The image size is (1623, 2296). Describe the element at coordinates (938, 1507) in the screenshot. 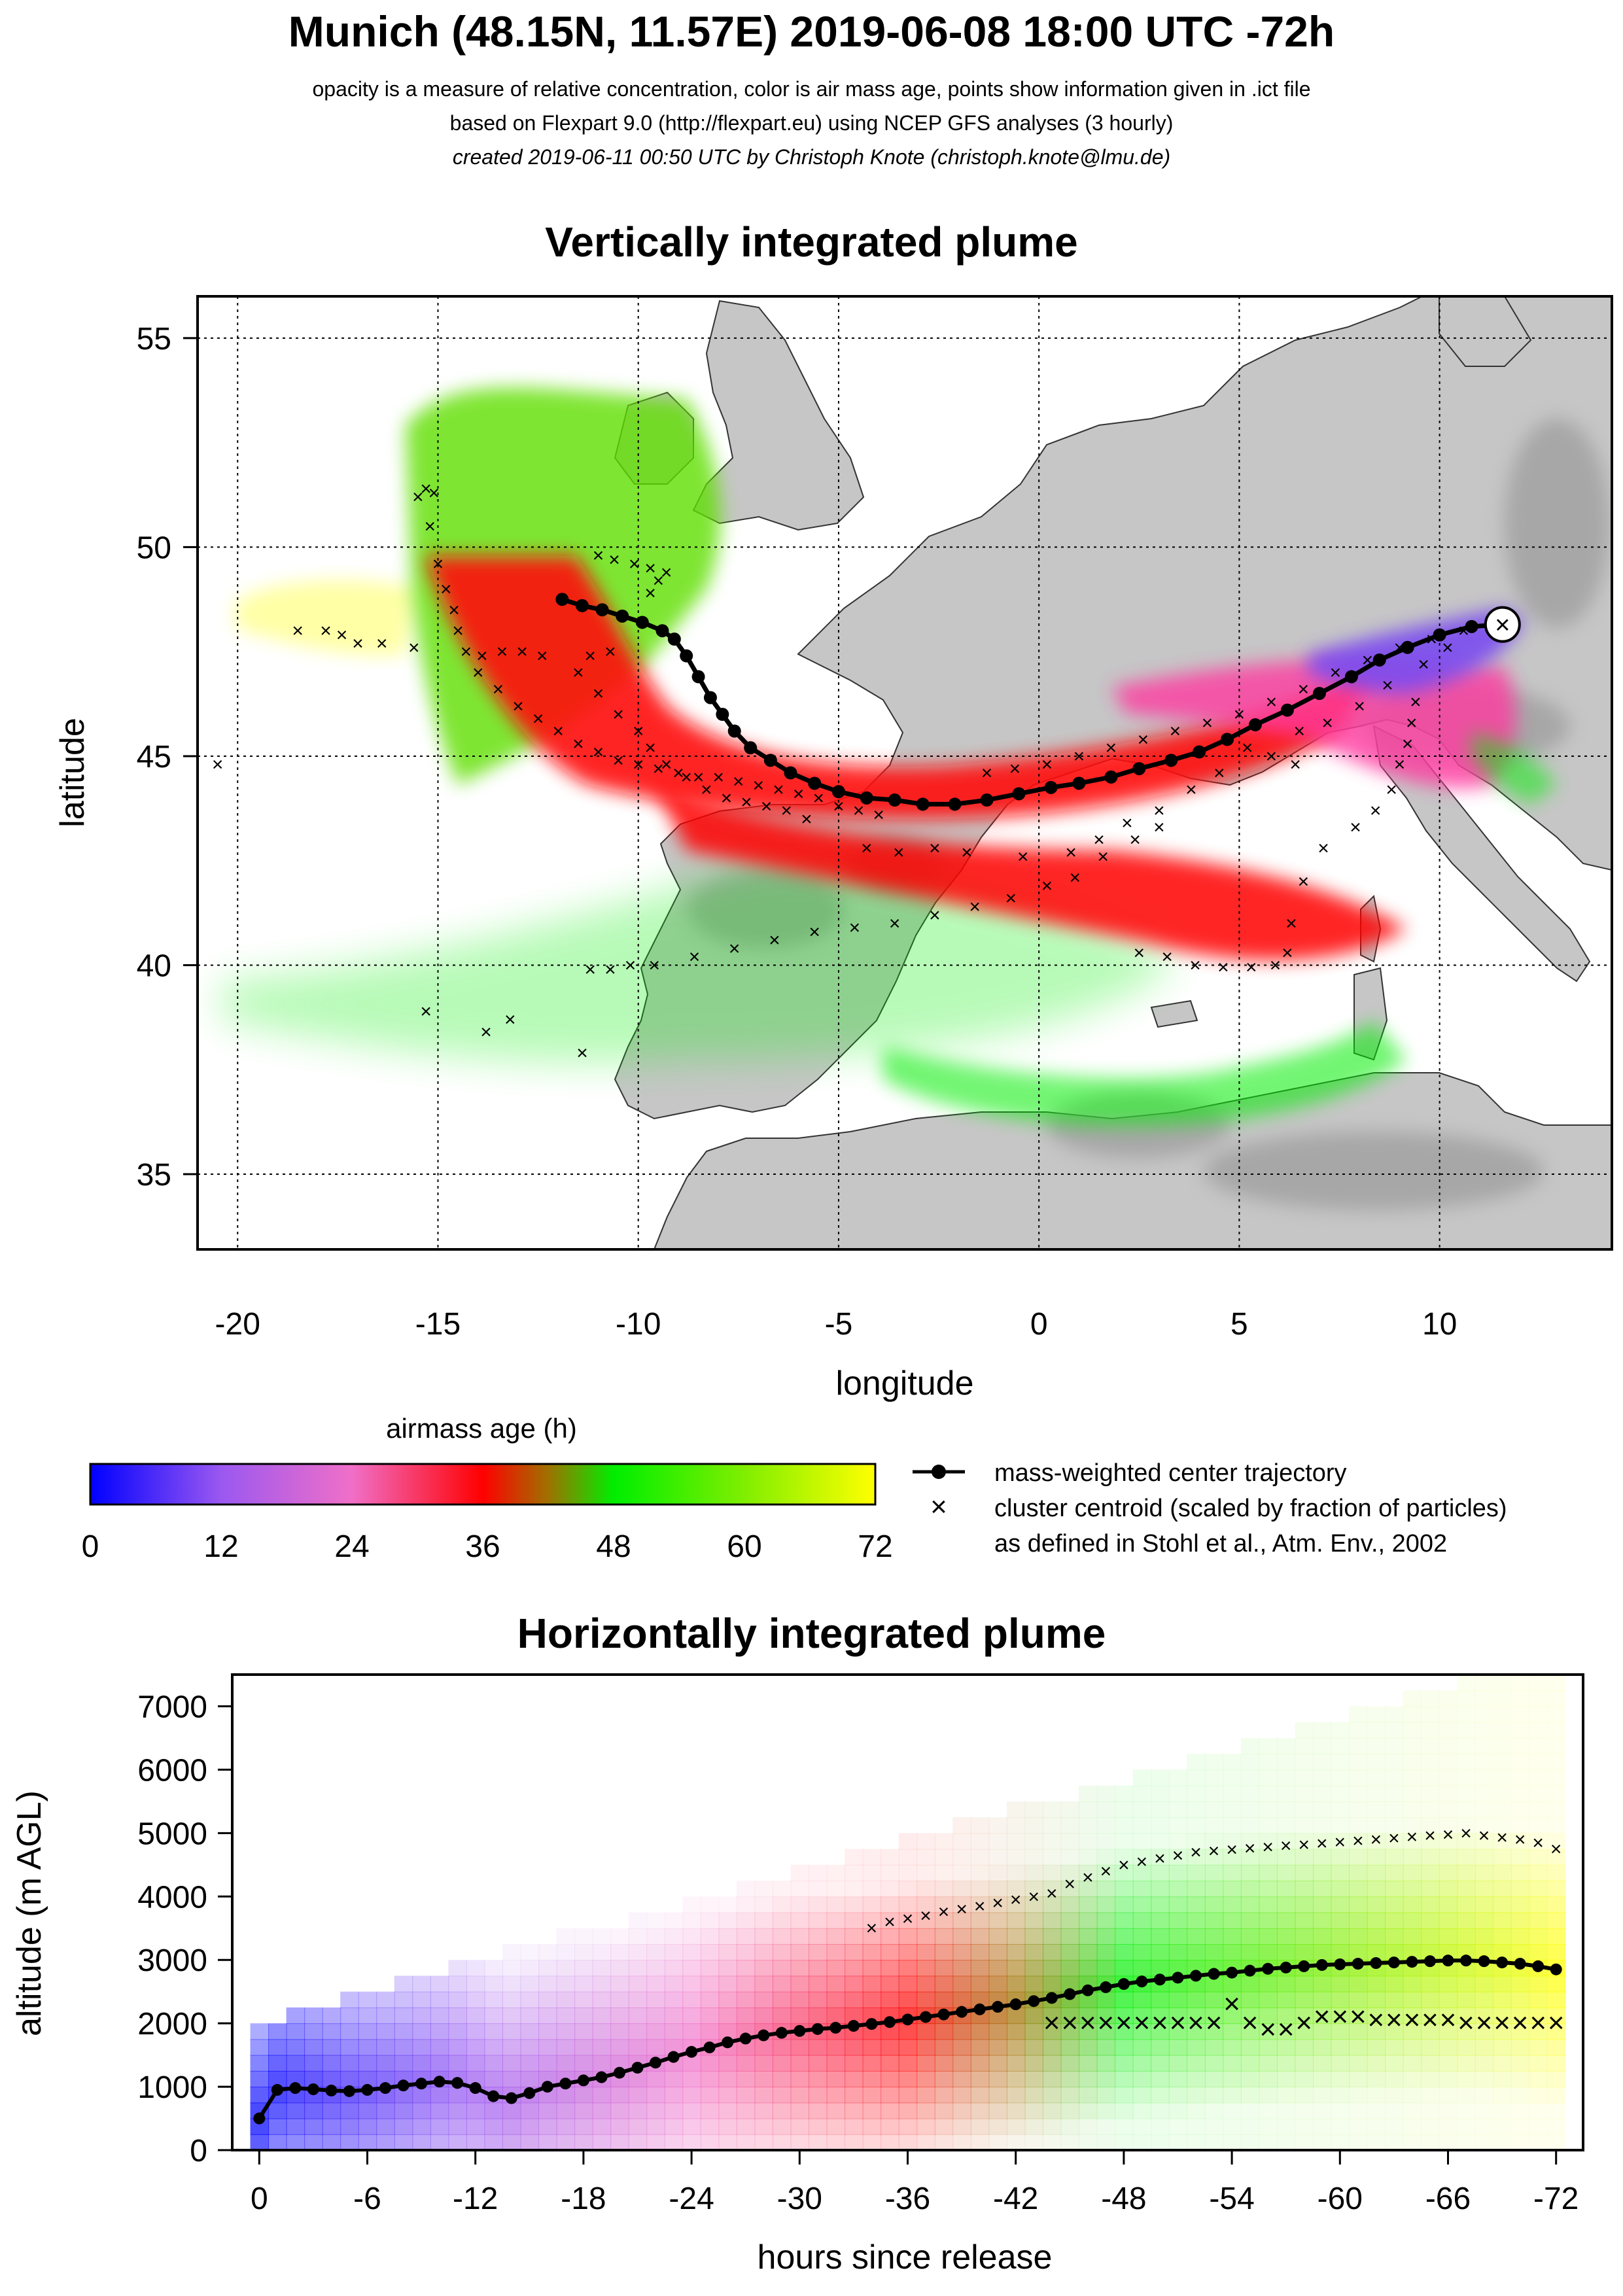

I see `legend-cross-symbol: ×` at that location.